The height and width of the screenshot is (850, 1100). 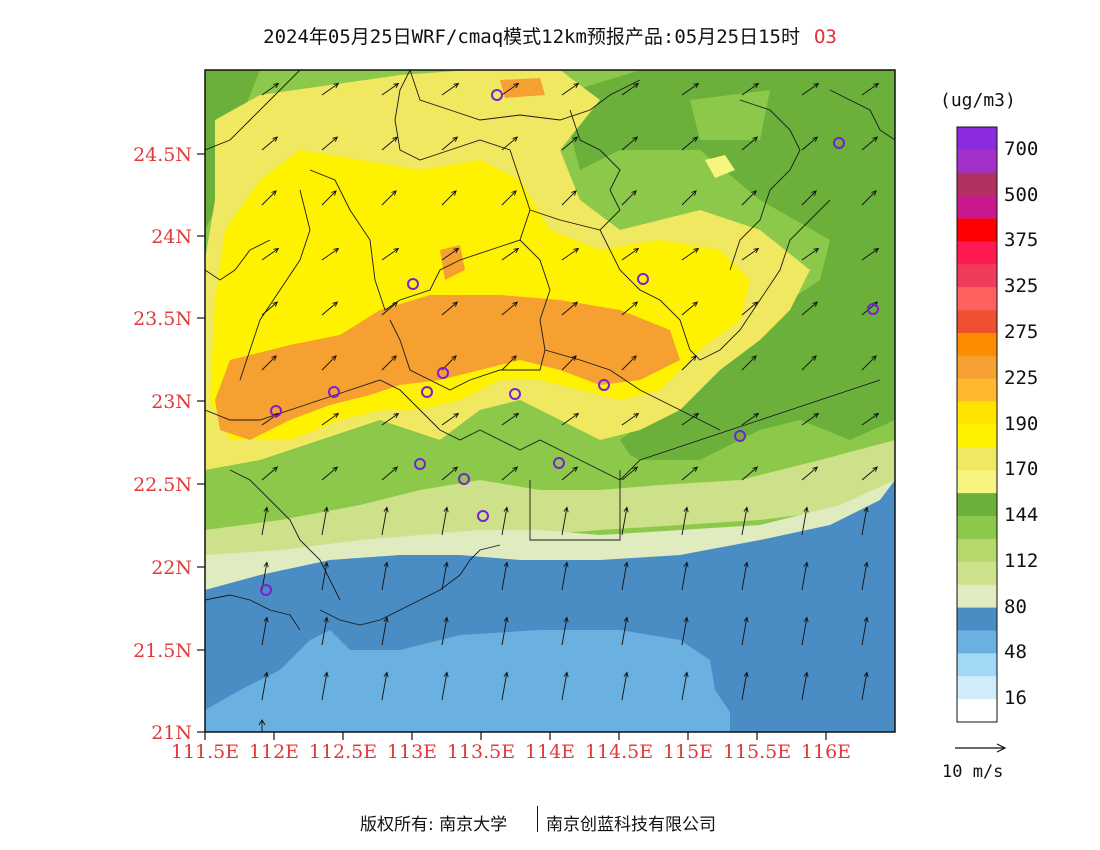 What do you see at coordinates (1021, 560) in the screenshot?
I see `legend-level-label: 112` at bounding box center [1021, 560].